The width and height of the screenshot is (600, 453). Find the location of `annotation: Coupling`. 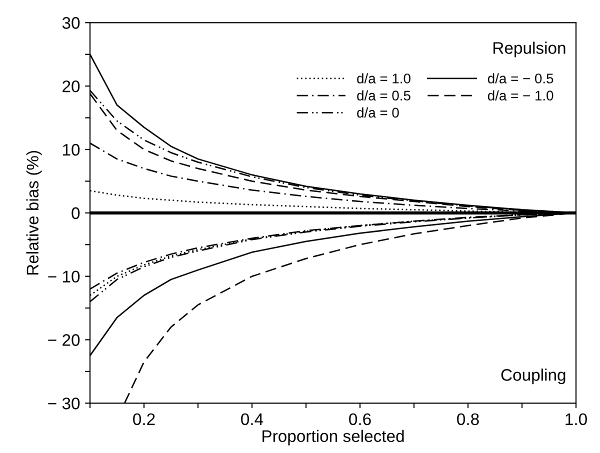

annotation: Coupling is located at coordinates (533, 376).